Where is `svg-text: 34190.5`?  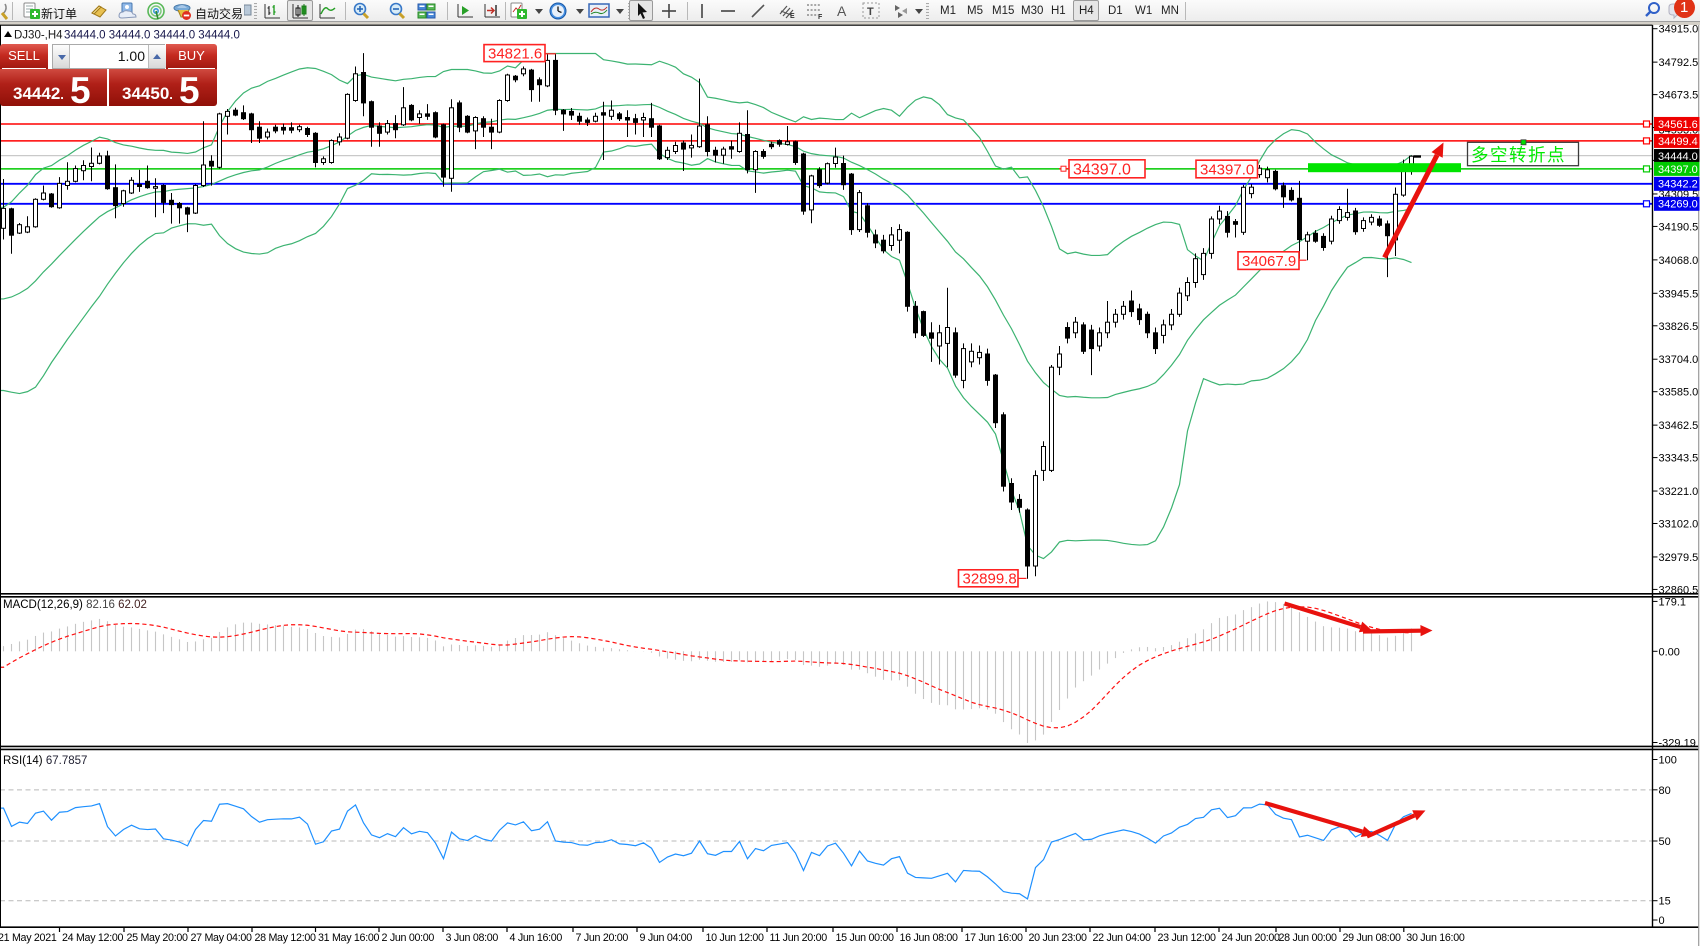
svg-text: 34190.5 is located at coordinates (1679, 227).